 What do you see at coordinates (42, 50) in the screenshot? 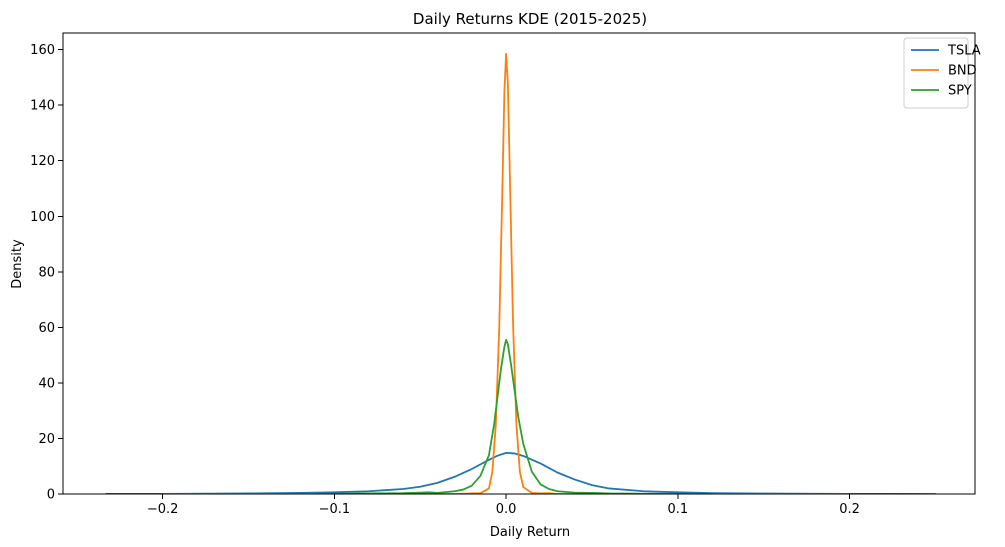
I see `y-tick-label: 160` at bounding box center [42, 50].